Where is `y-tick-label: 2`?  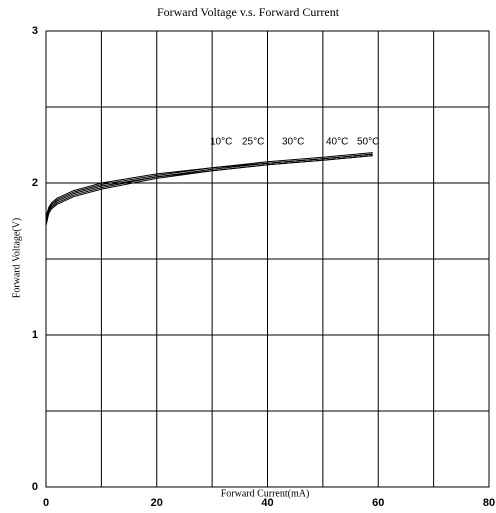 y-tick-label: 2 is located at coordinates (35, 183).